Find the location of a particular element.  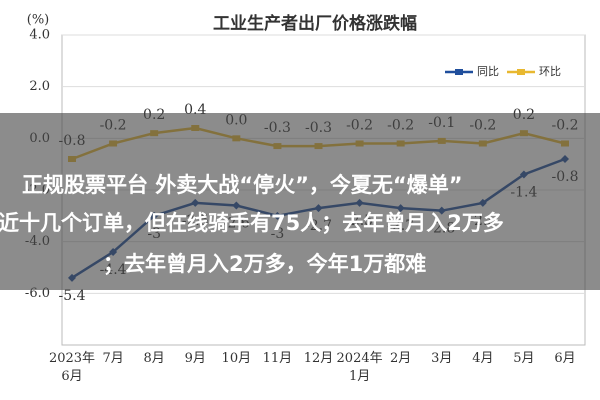

x-tick-label: 10月 is located at coordinates (236, 358).